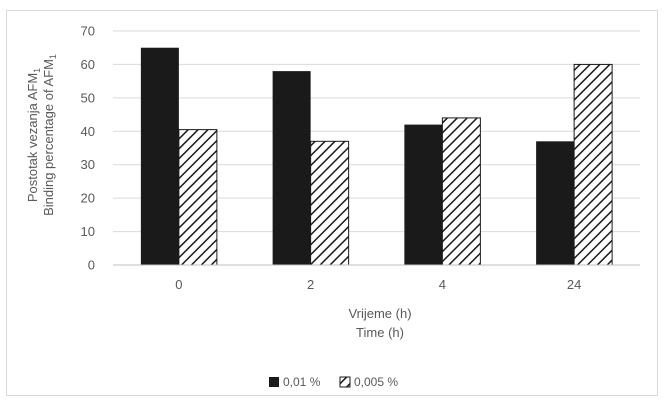 This screenshot has width=668, height=403. Describe the element at coordinates (178, 284) in the screenshot. I see `x-tick-label: 0` at that location.